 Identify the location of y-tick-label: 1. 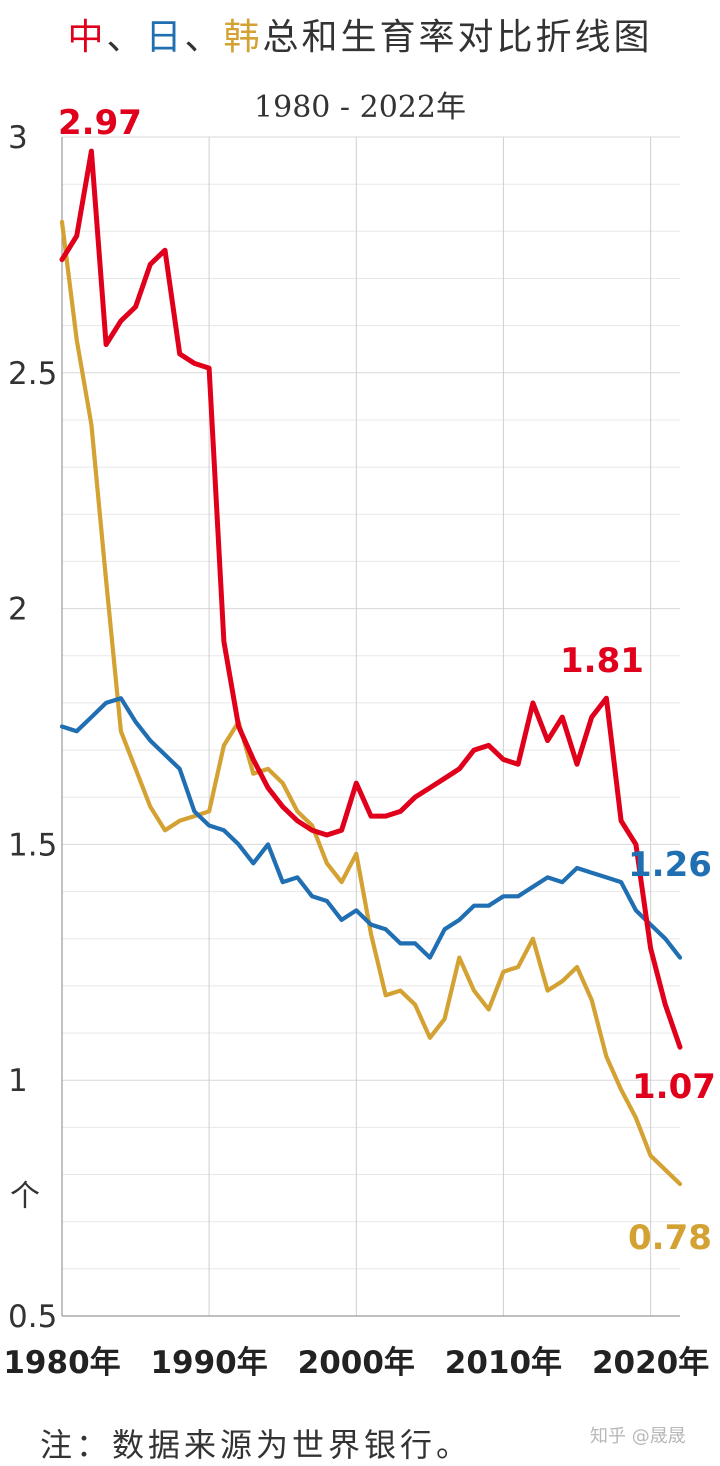
(18, 1081).